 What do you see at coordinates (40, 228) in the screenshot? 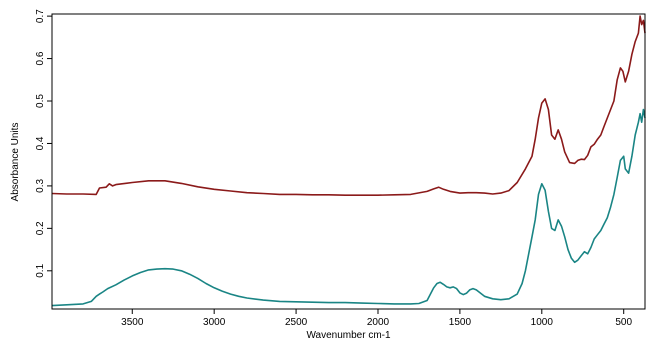
I see `y-tick-label: 0.2` at bounding box center [40, 228].